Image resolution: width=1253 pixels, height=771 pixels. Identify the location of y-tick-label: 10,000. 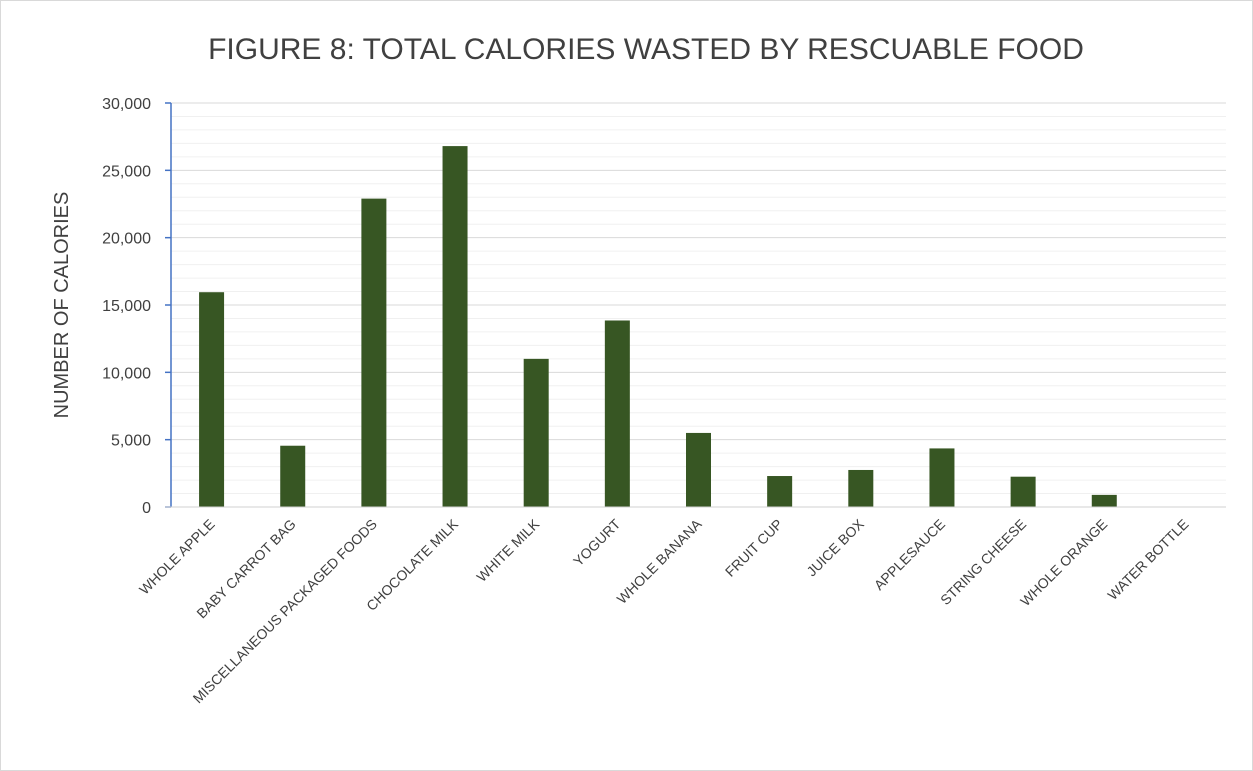
(126, 373).